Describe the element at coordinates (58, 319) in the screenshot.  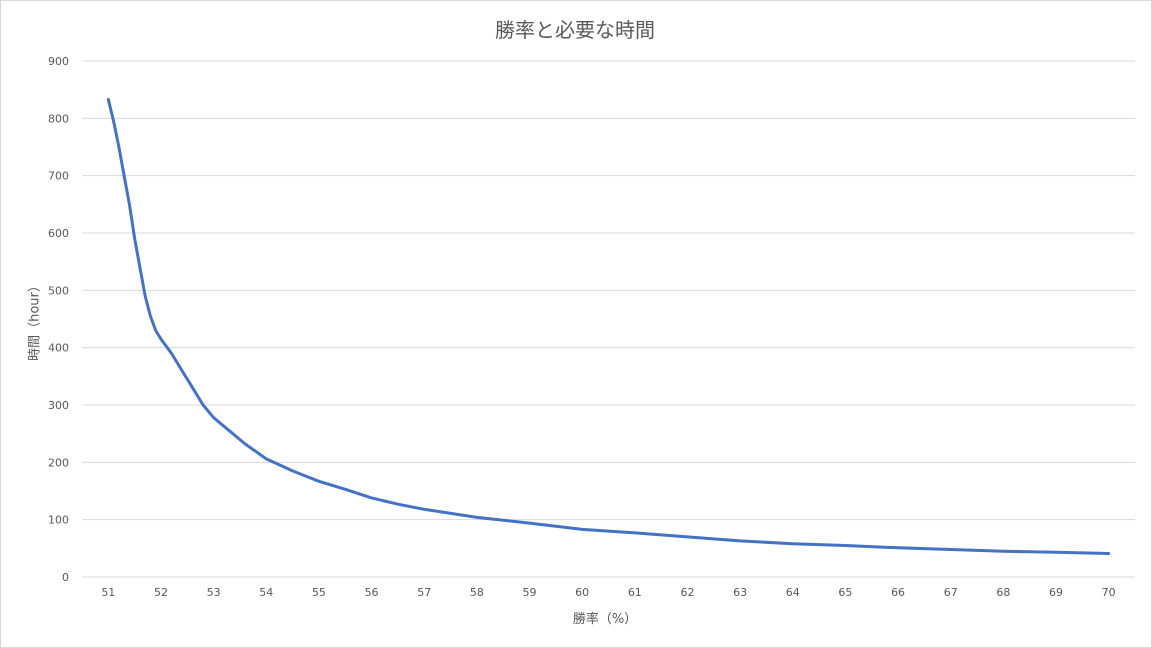
I see `y-tick-labels: 0 100 200 300 400 500 600 700 800 900` at that location.